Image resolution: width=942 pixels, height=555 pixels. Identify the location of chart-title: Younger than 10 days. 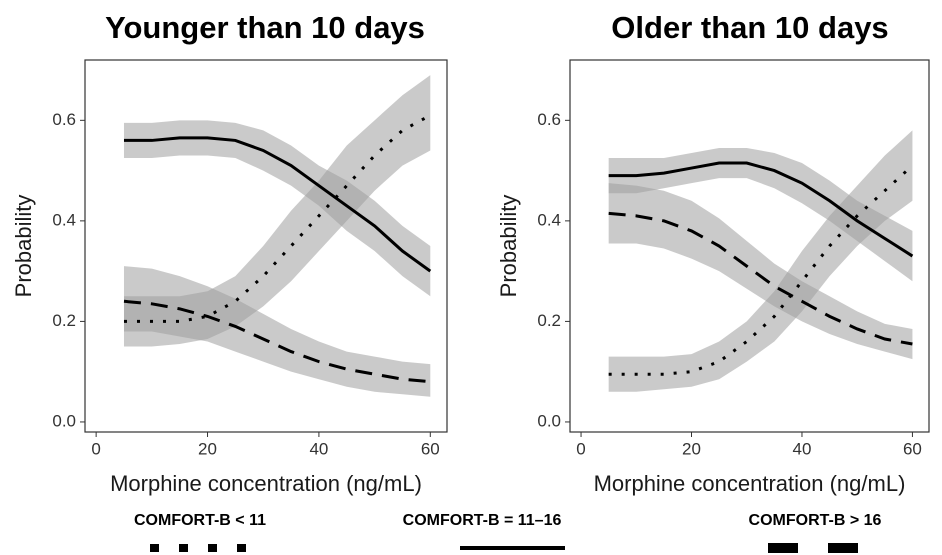
(265, 27).